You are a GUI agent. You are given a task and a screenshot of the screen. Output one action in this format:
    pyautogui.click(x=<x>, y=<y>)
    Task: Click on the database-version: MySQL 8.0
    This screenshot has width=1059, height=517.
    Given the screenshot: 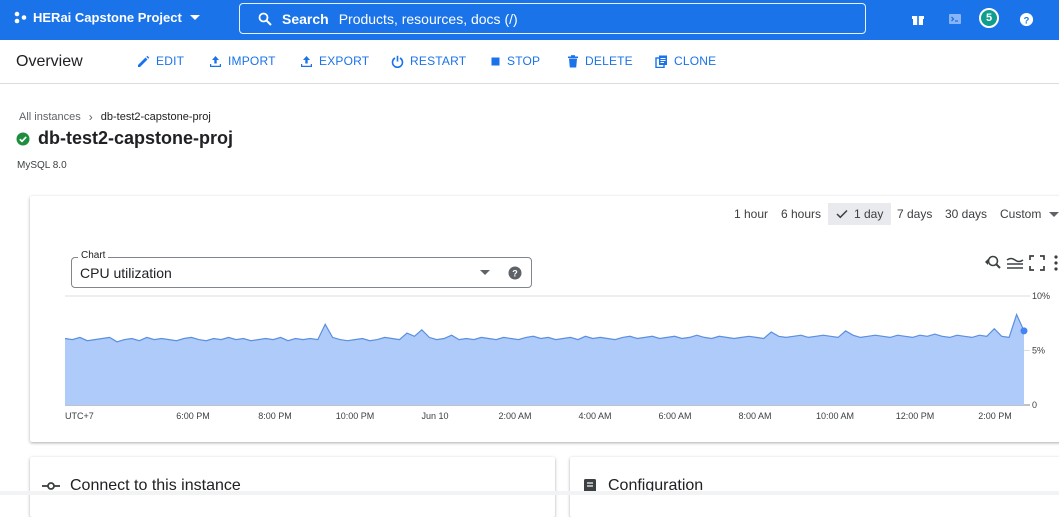 What is the action you would take?
    pyautogui.click(x=42, y=165)
    